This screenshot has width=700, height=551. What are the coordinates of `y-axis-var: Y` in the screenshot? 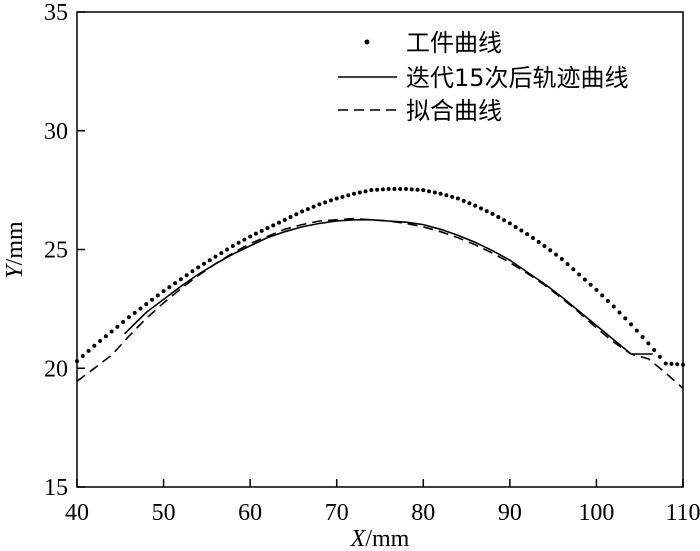 It's located at (15, 271).